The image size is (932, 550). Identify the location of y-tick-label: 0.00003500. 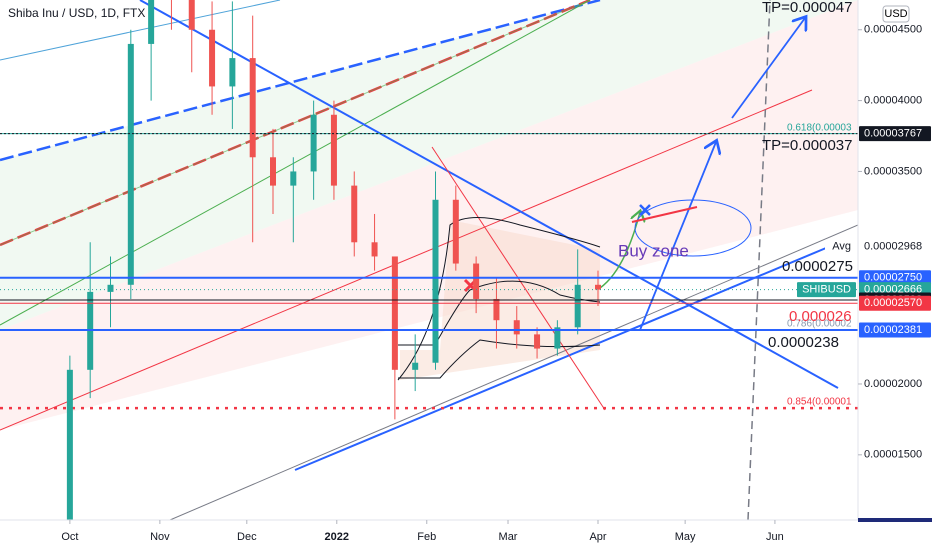
(893, 171).